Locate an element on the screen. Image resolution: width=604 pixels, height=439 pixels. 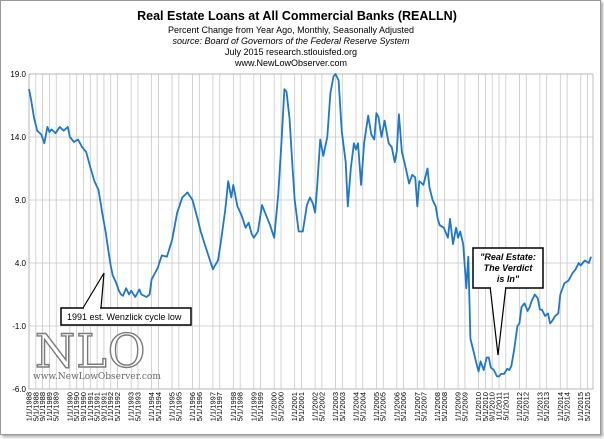
verdict-callout-box is located at coordinates (508, 268).